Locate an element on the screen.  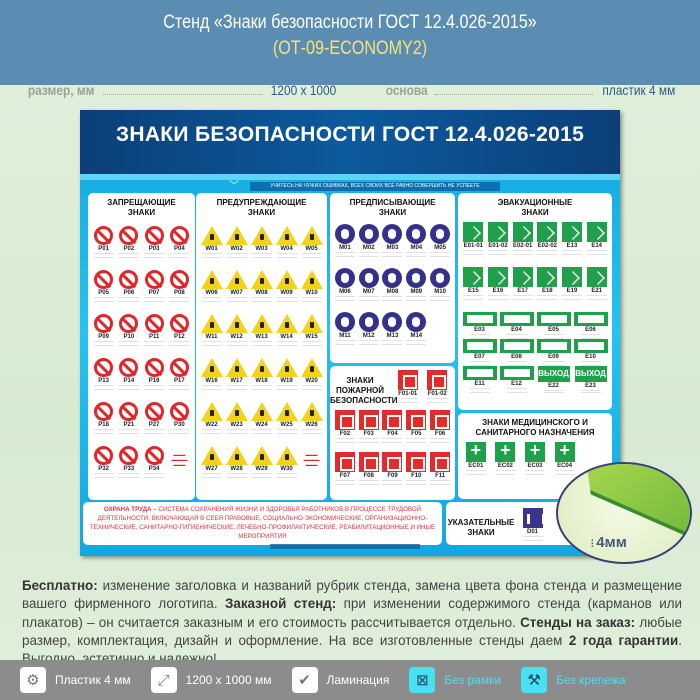
sign-p02: P02 is located at coordinates (128, 248).